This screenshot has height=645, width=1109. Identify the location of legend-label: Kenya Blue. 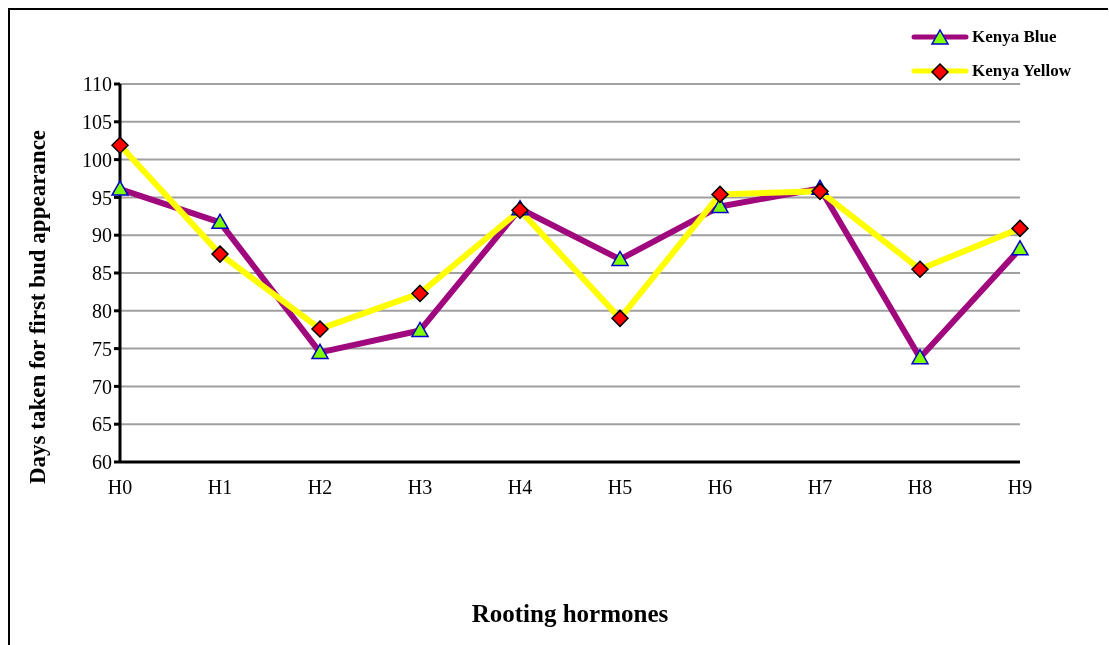
(1014, 37).